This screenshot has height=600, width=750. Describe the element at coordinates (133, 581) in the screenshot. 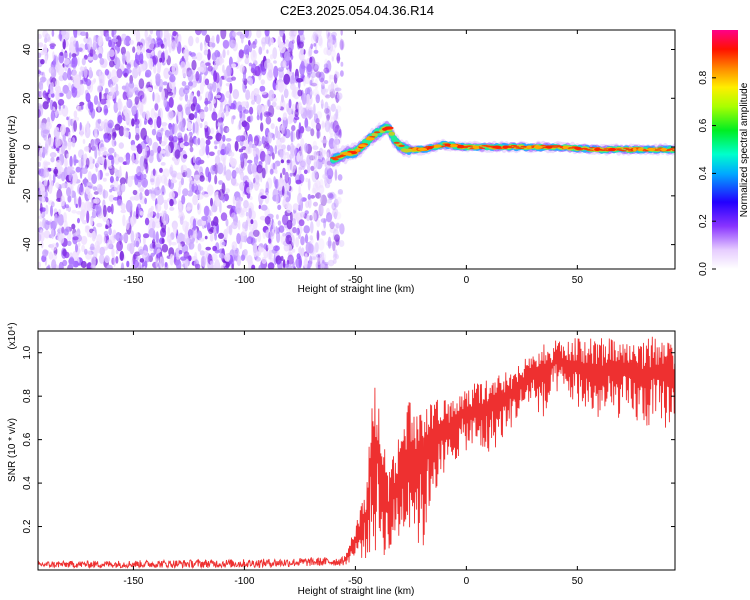

I see `snr-x-tick-label: -150` at that location.